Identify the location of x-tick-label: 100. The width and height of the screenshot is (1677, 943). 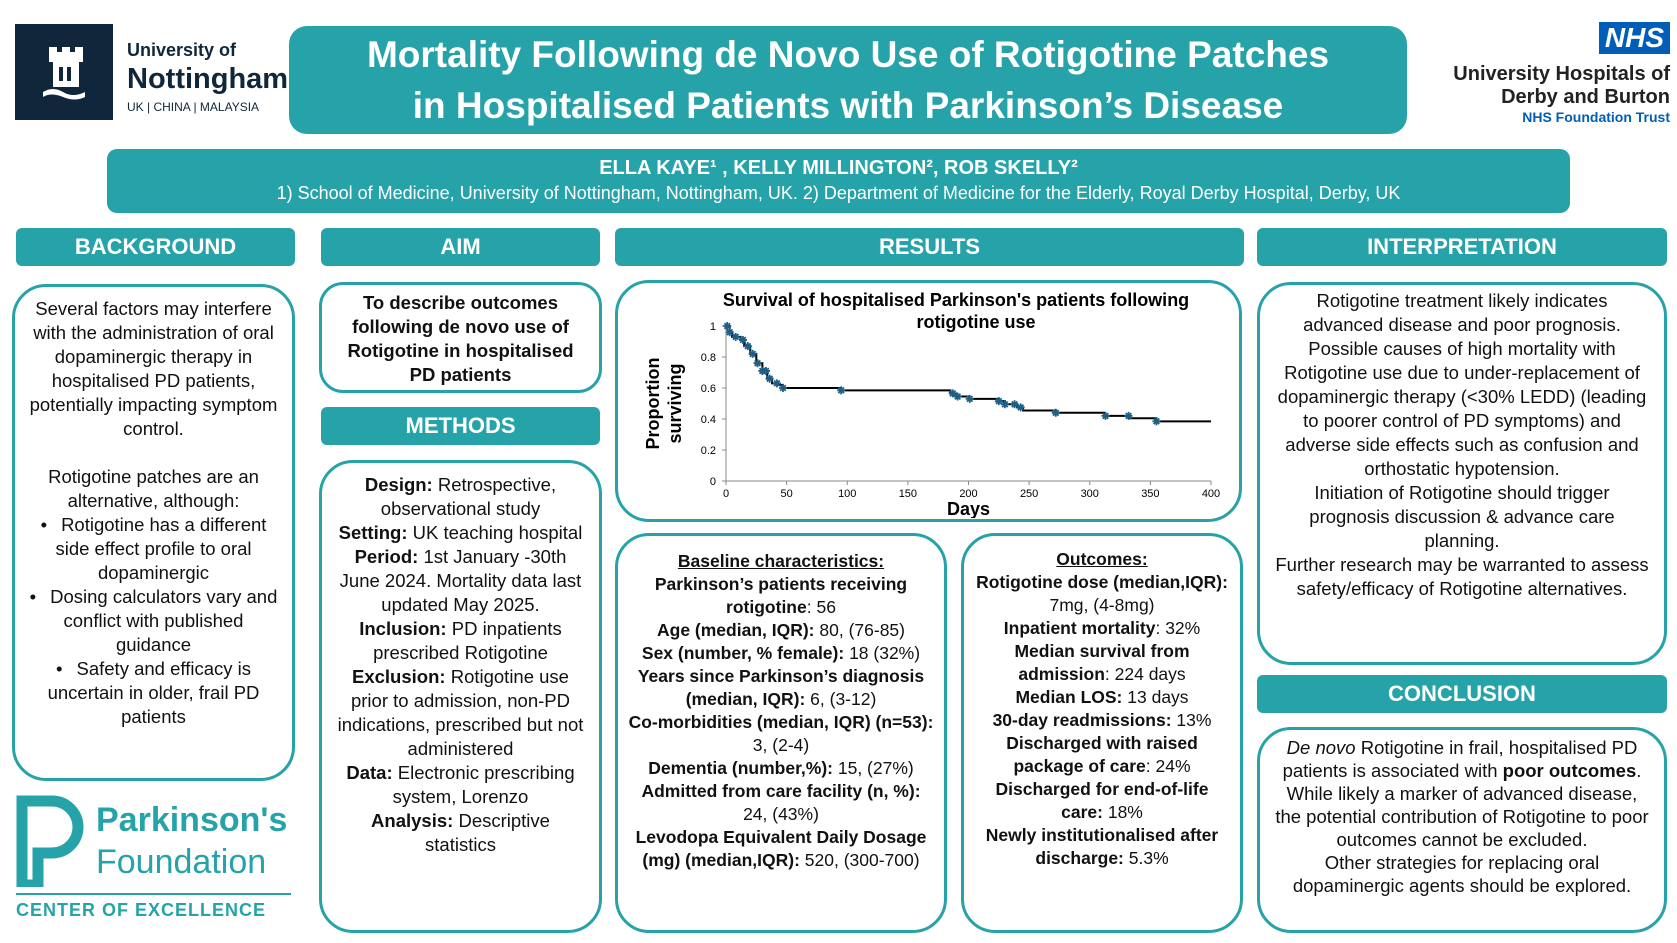
(847, 494).